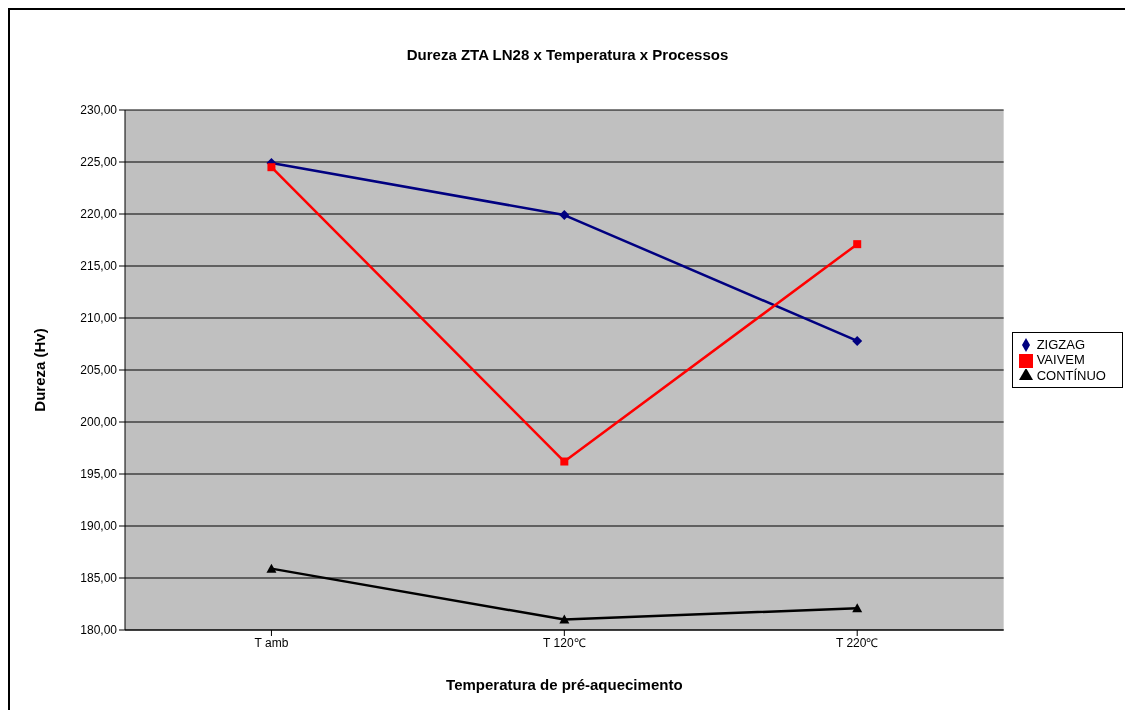 This screenshot has height=715, width=1131. I want to click on legend-label: ZIGZAG, so click(1061, 344).